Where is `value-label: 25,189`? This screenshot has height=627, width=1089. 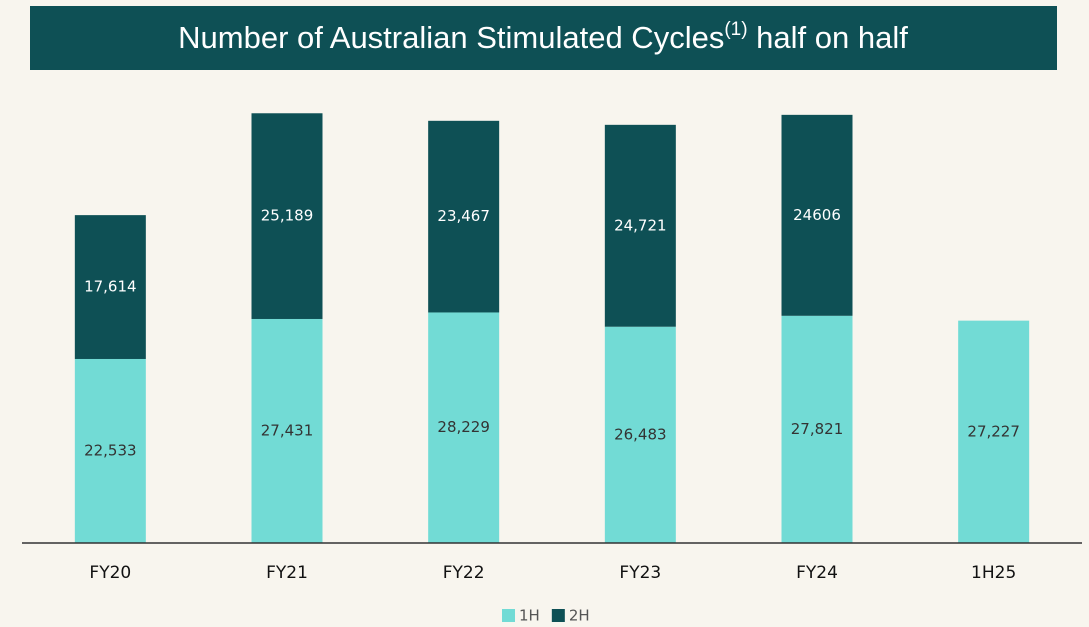
value-label: 25,189 is located at coordinates (287, 216).